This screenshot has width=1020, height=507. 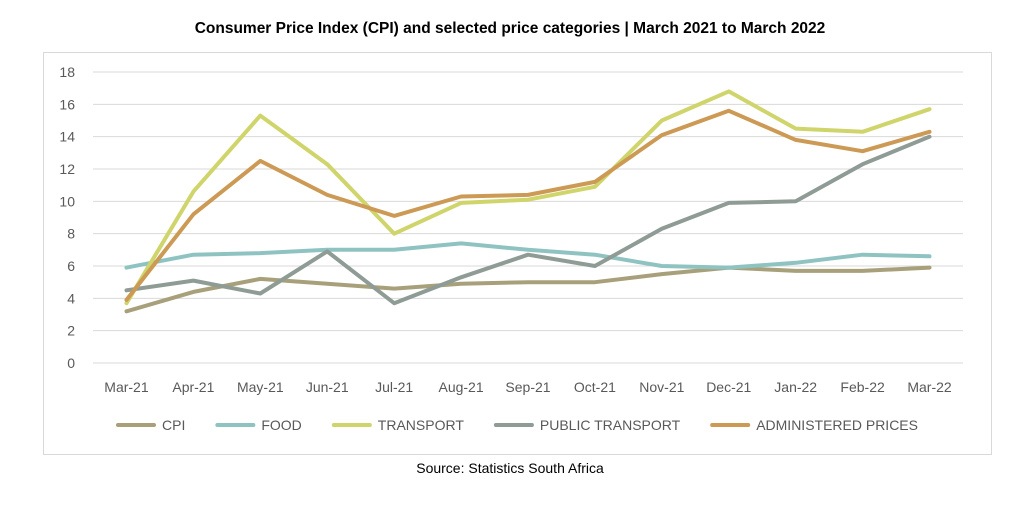 I want to click on y-tick-label: 4, so click(x=71, y=298).